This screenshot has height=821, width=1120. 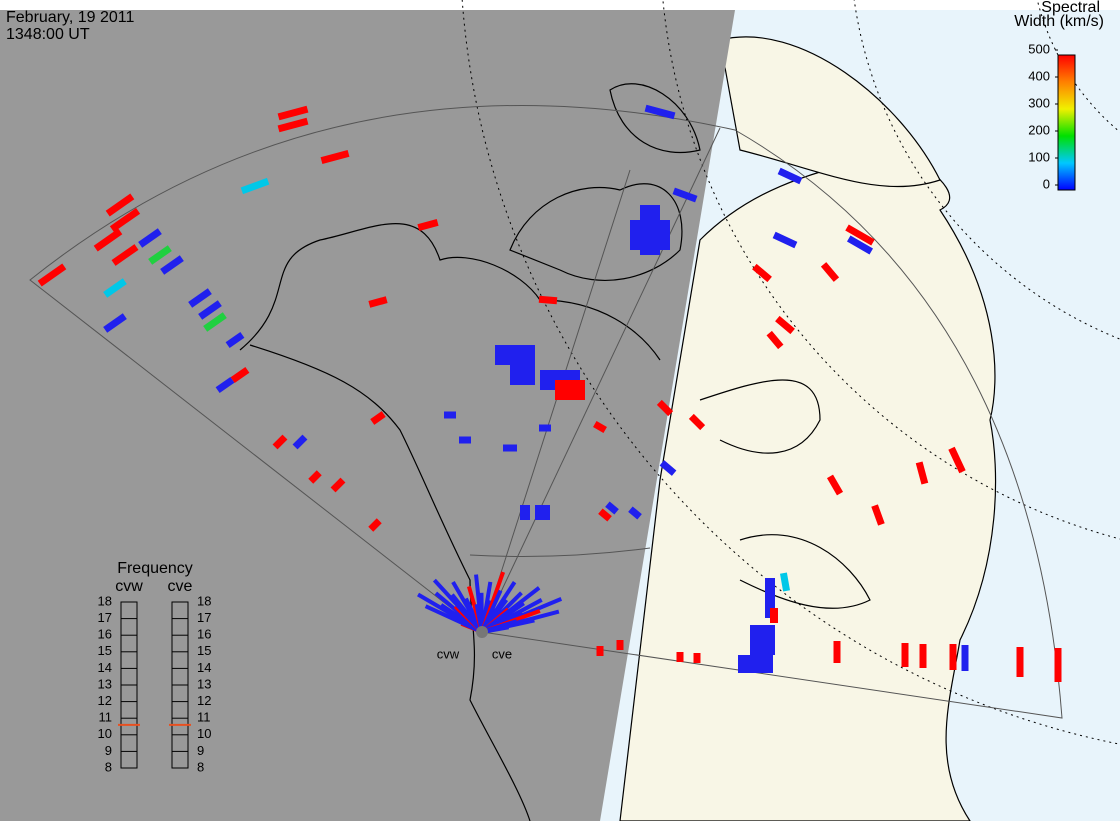 What do you see at coordinates (1046, 183) in the screenshot?
I see `colorbar-tick-label: 0` at bounding box center [1046, 183].